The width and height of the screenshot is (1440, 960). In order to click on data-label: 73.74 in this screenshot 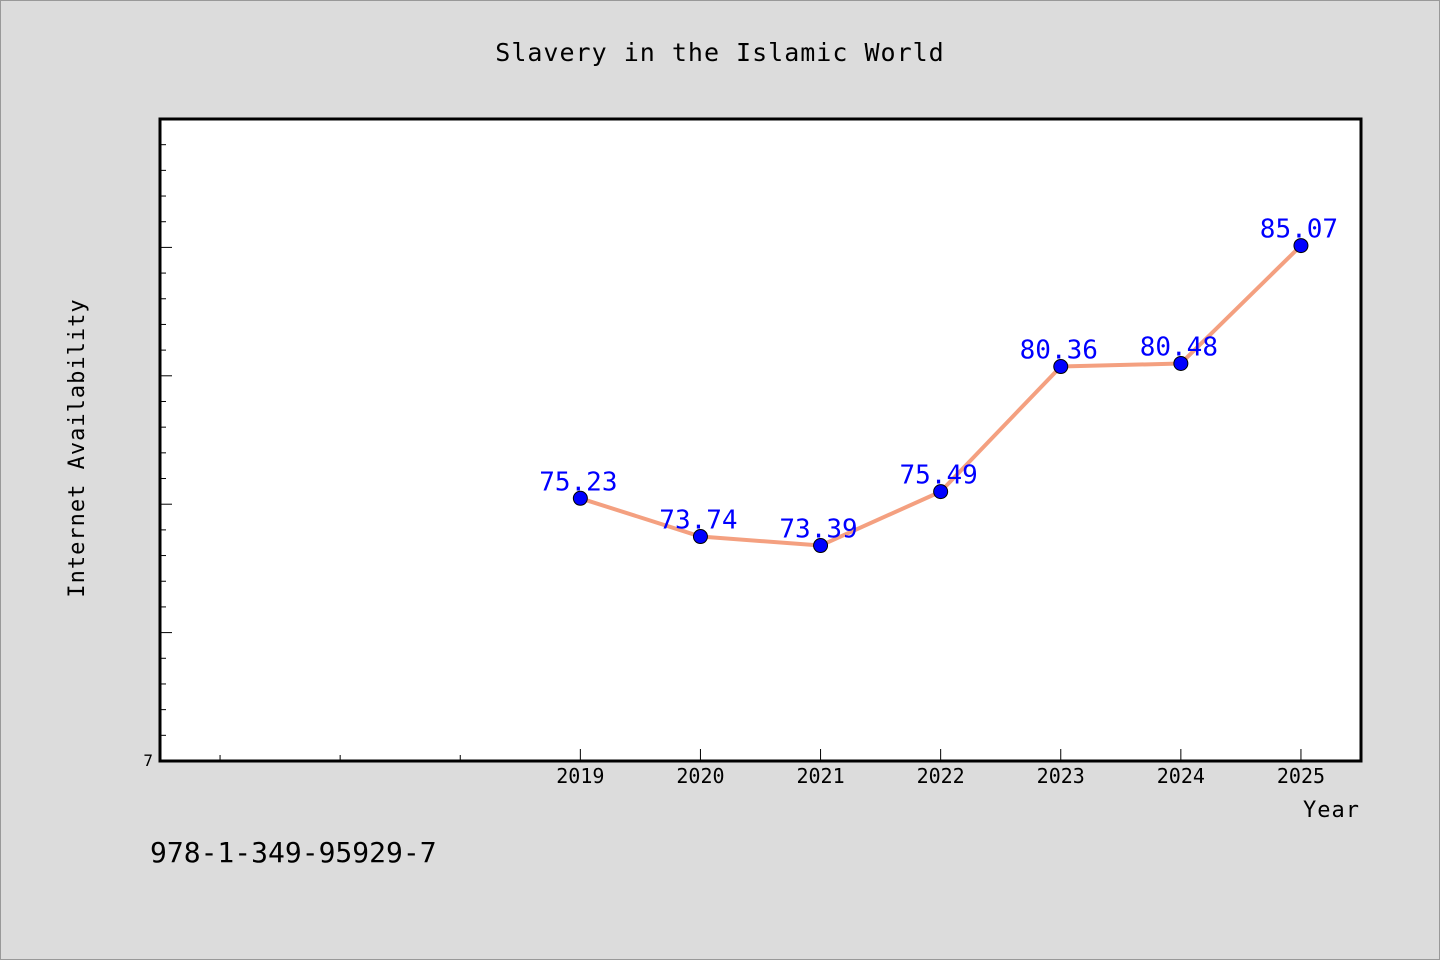, I will do `click(698, 521)`.